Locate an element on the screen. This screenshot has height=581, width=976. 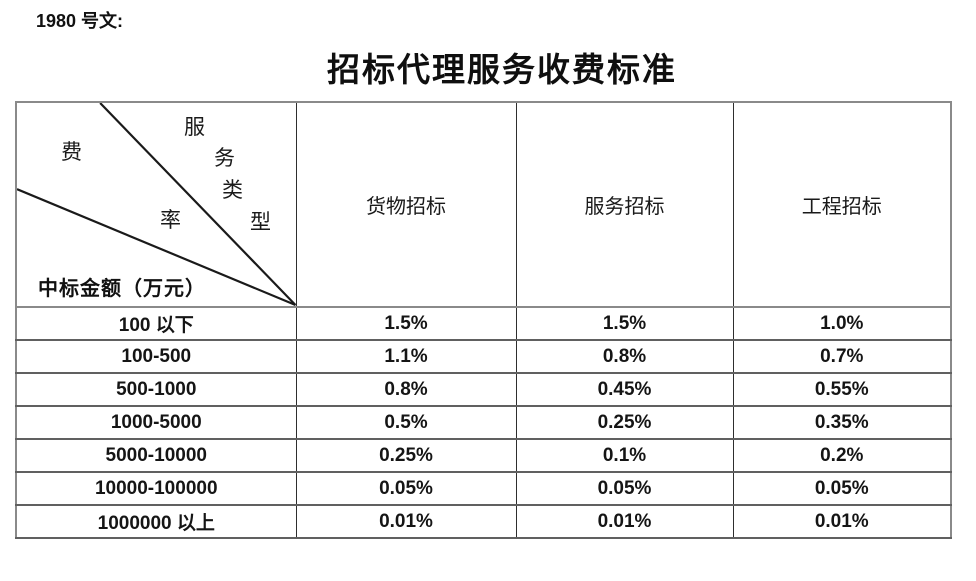
service-type-char: 类 is located at coordinates (232, 190).